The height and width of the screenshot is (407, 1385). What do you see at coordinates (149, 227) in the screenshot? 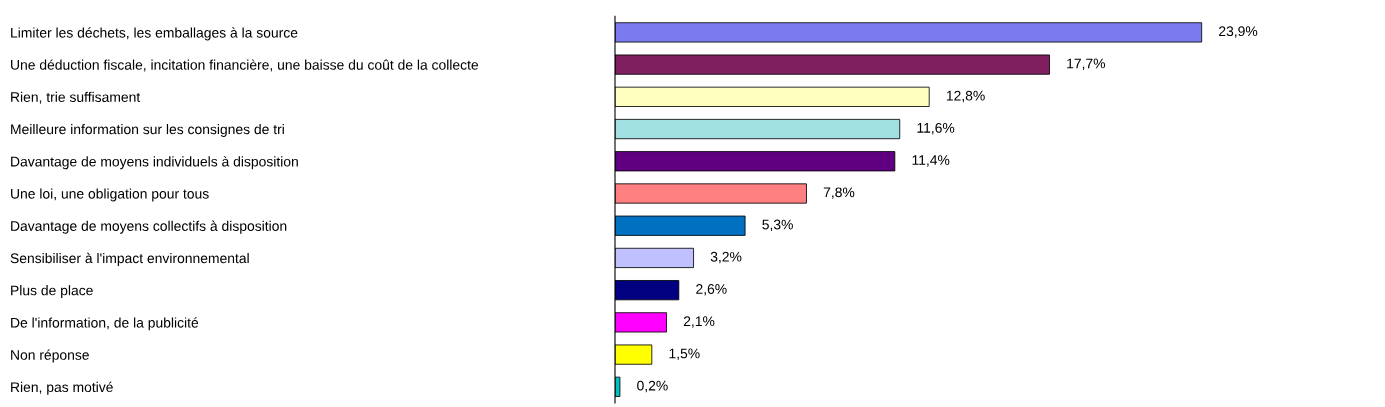
I see `y-tick-label: Davantage de moyens collectifs à disposition` at bounding box center [149, 227].